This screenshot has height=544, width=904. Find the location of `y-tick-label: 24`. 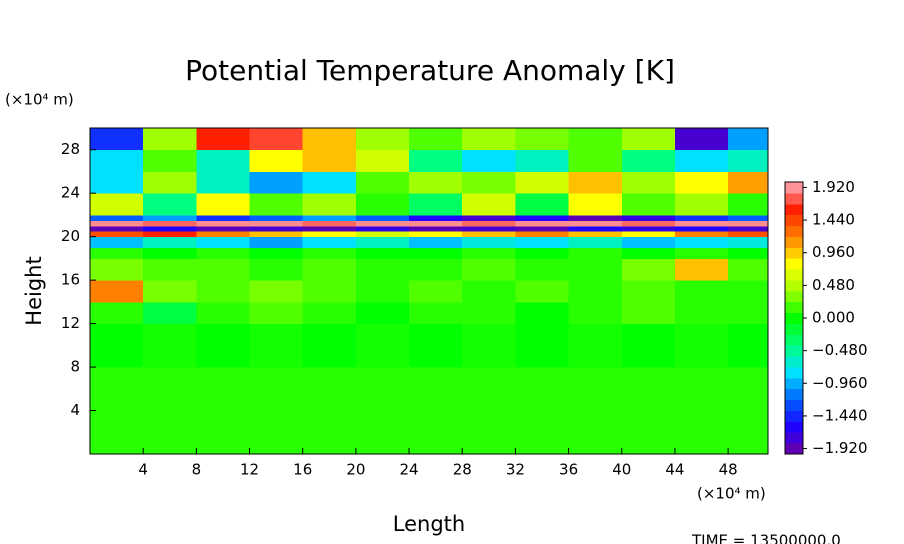

y-tick-label: 24 is located at coordinates (70, 193).